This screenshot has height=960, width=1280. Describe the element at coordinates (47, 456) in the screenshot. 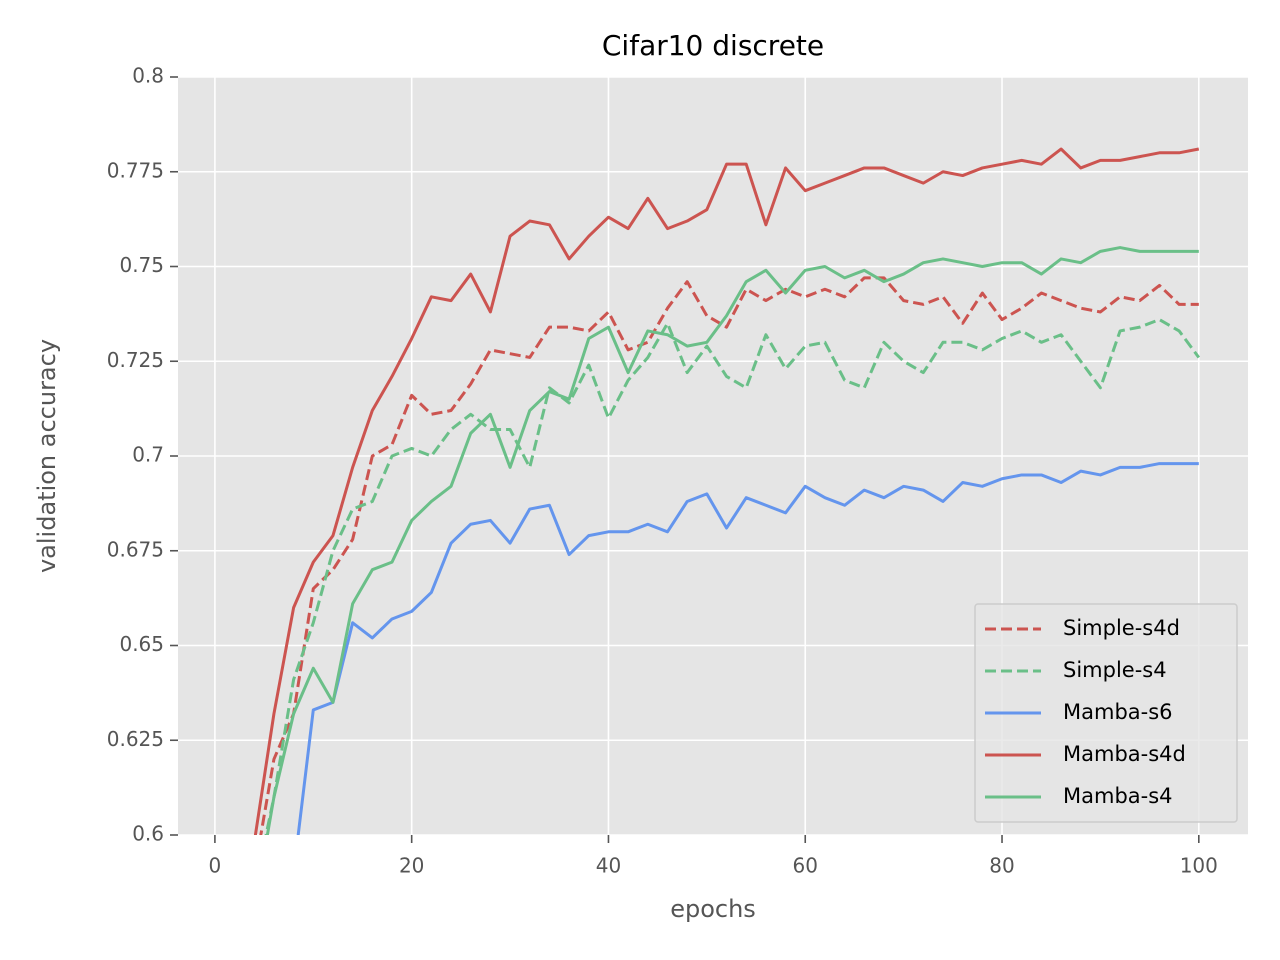

I see `y-axis-label: validation accuracy` at that location.